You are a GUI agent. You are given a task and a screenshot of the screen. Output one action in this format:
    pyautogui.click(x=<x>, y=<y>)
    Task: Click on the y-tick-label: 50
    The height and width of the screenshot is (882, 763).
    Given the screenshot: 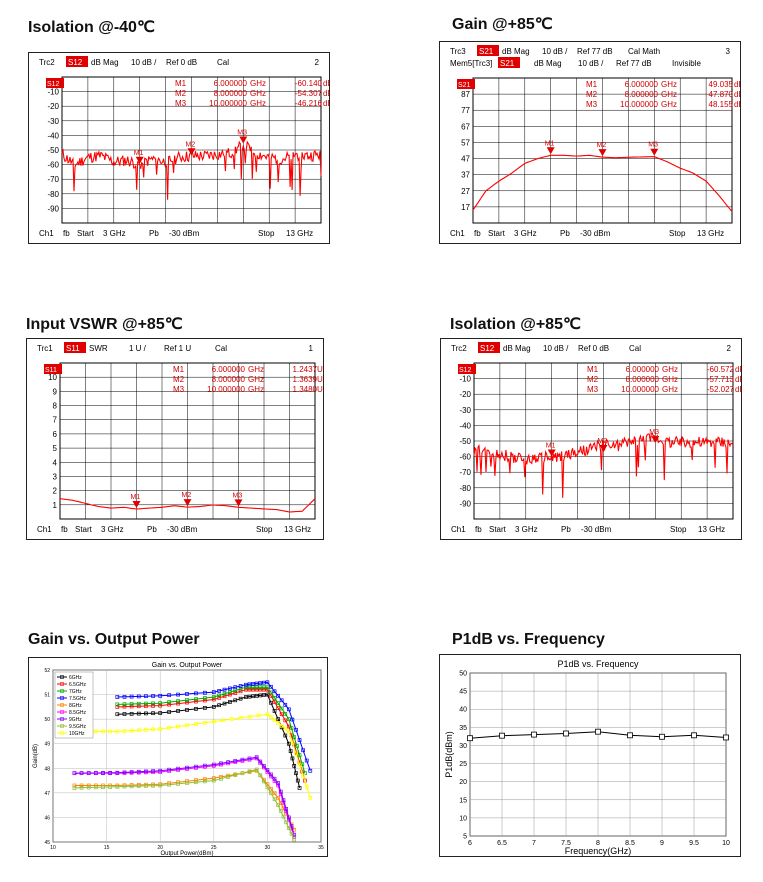 What is the action you would take?
    pyautogui.click(x=47, y=720)
    